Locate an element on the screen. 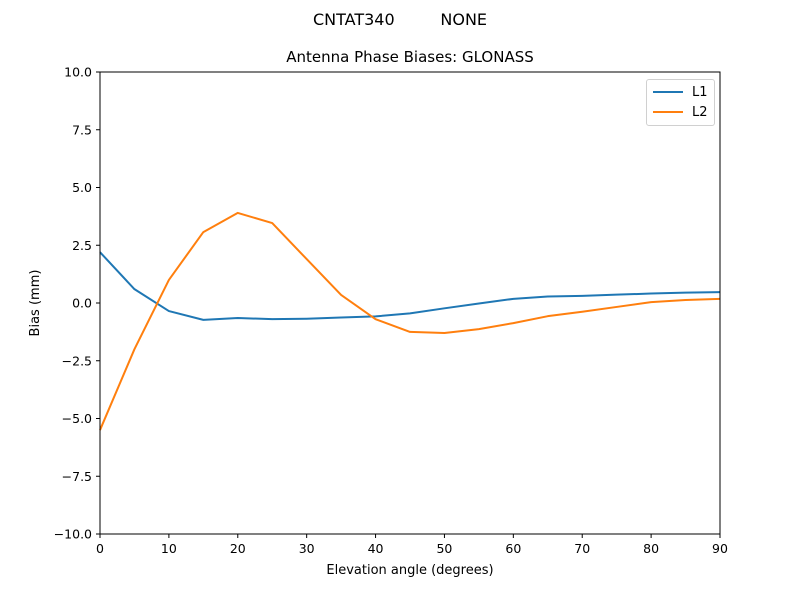 Image resolution: width=800 pixels, height=600 pixels. chart-title: Antenna Phase Biases: GLONASS is located at coordinates (410, 57).